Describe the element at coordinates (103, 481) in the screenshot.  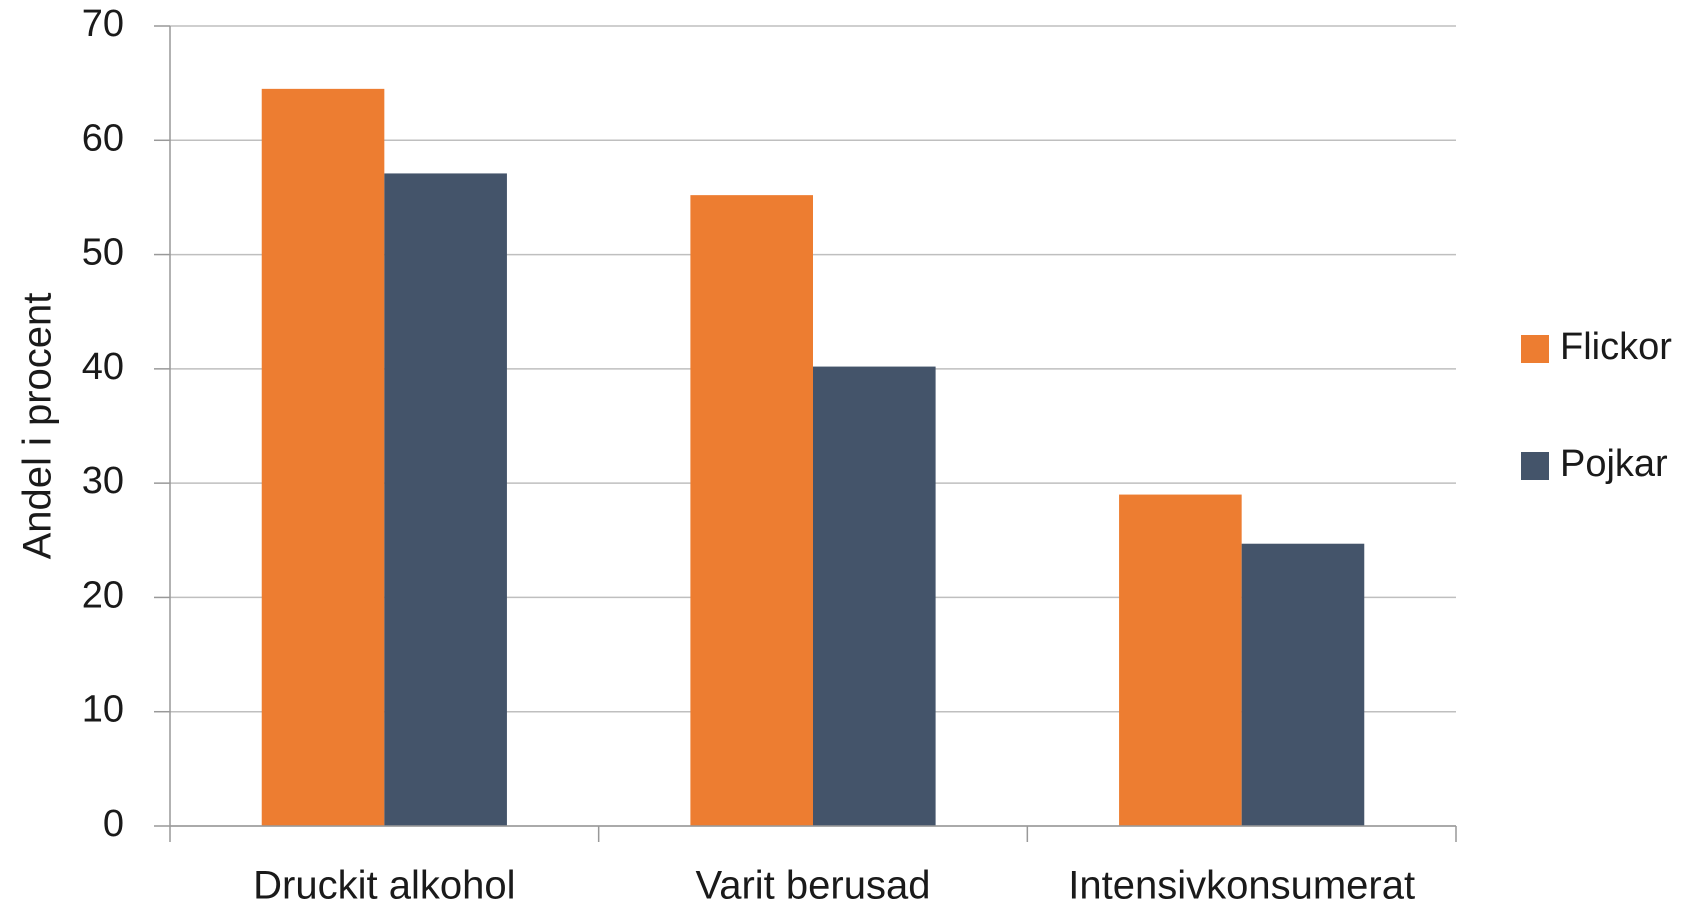
I see `y-tick-label: 30` at that location.